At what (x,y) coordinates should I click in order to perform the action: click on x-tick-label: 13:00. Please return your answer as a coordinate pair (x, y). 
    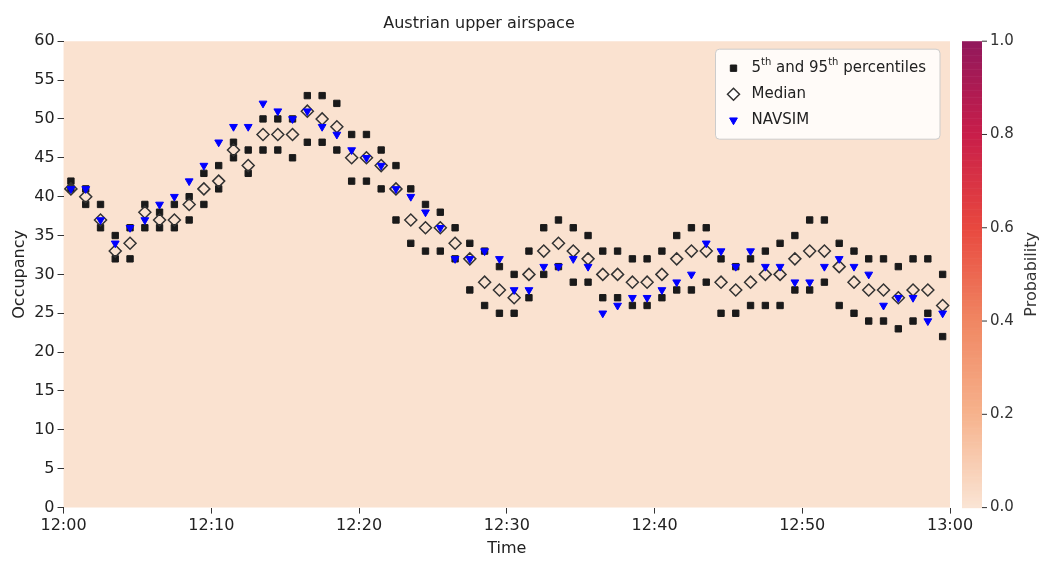
    Looking at the image, I should click on (950, 525).